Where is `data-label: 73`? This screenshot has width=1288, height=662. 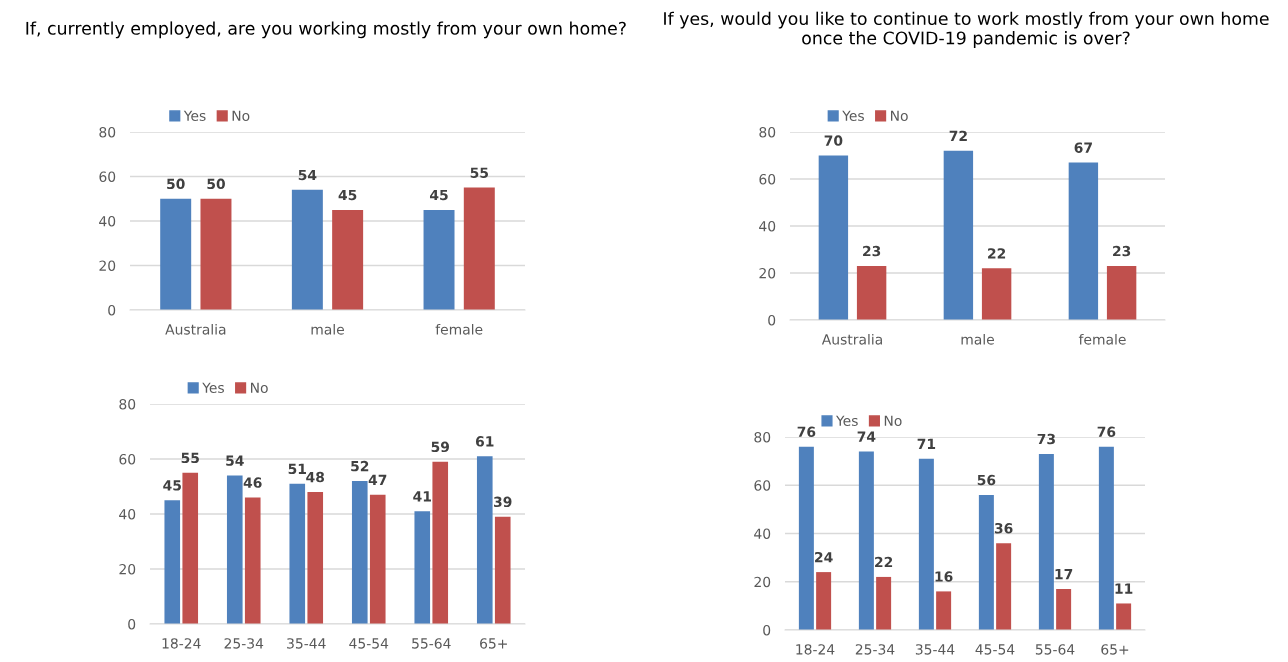 data-label: 73 is located at coordinates (1046, 439).